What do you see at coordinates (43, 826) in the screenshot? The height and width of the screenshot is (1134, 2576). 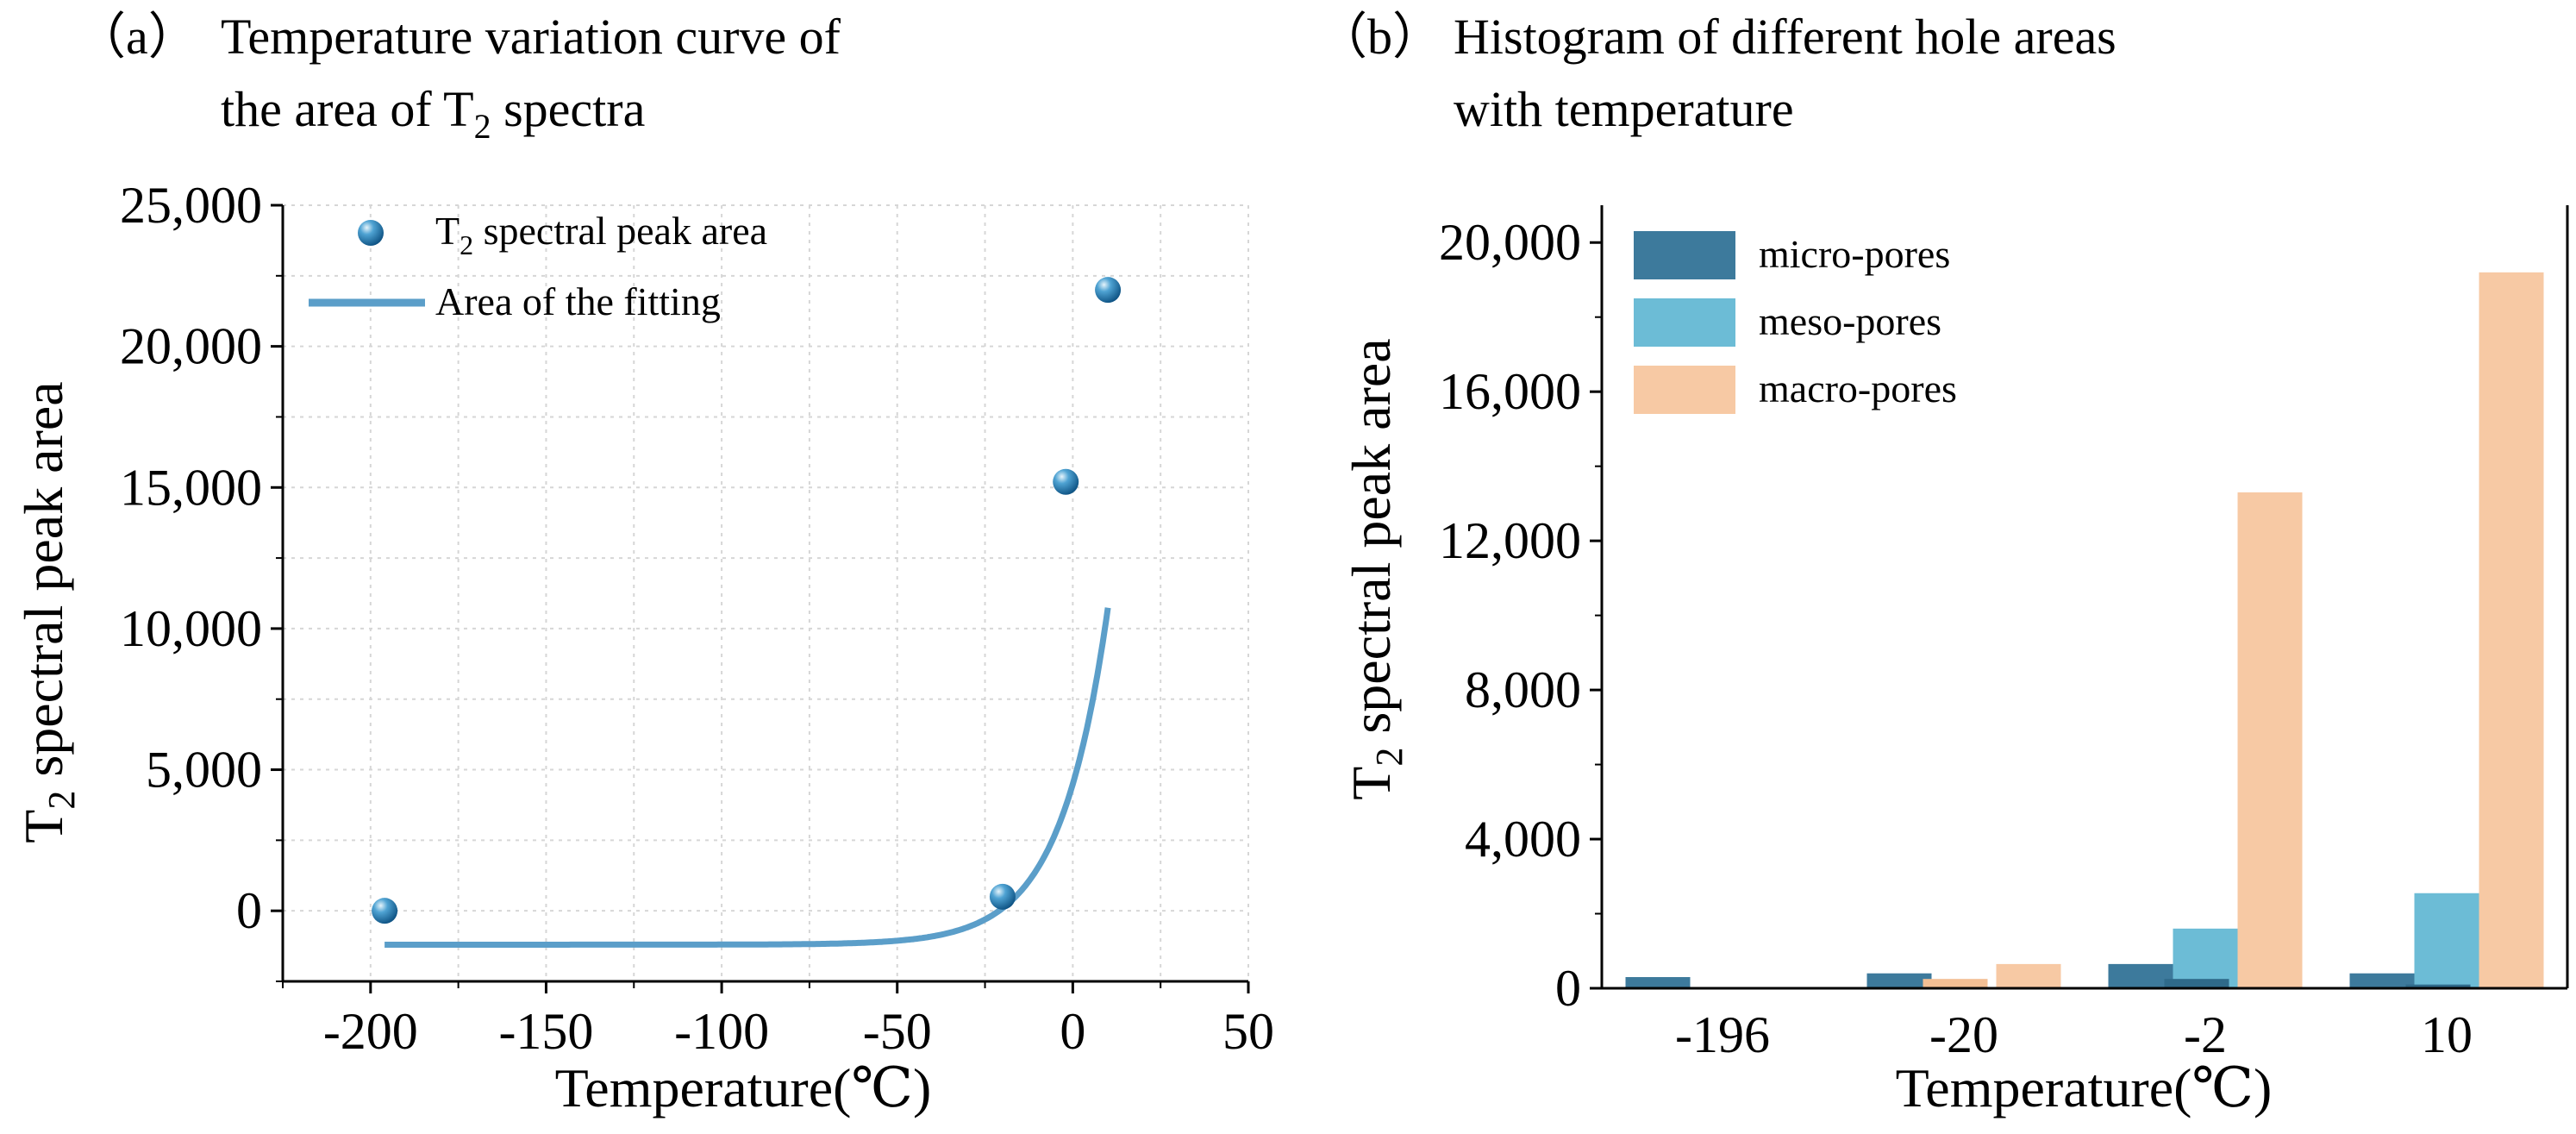 I see `panel-a-y-axis-label-main: T` at bounding box center [43, 826].